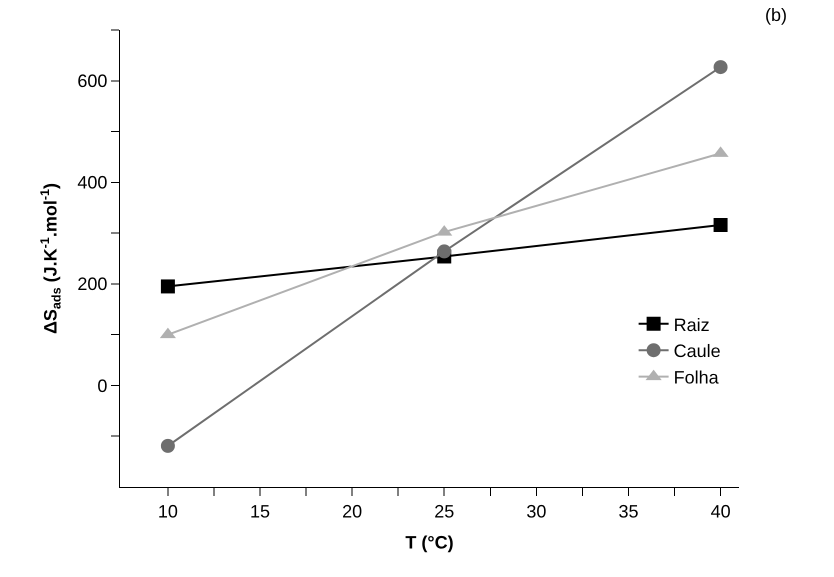 The height and width of the screenshot is (577, 834). I want to click on x-tick-label: 10, so click(168, 512).